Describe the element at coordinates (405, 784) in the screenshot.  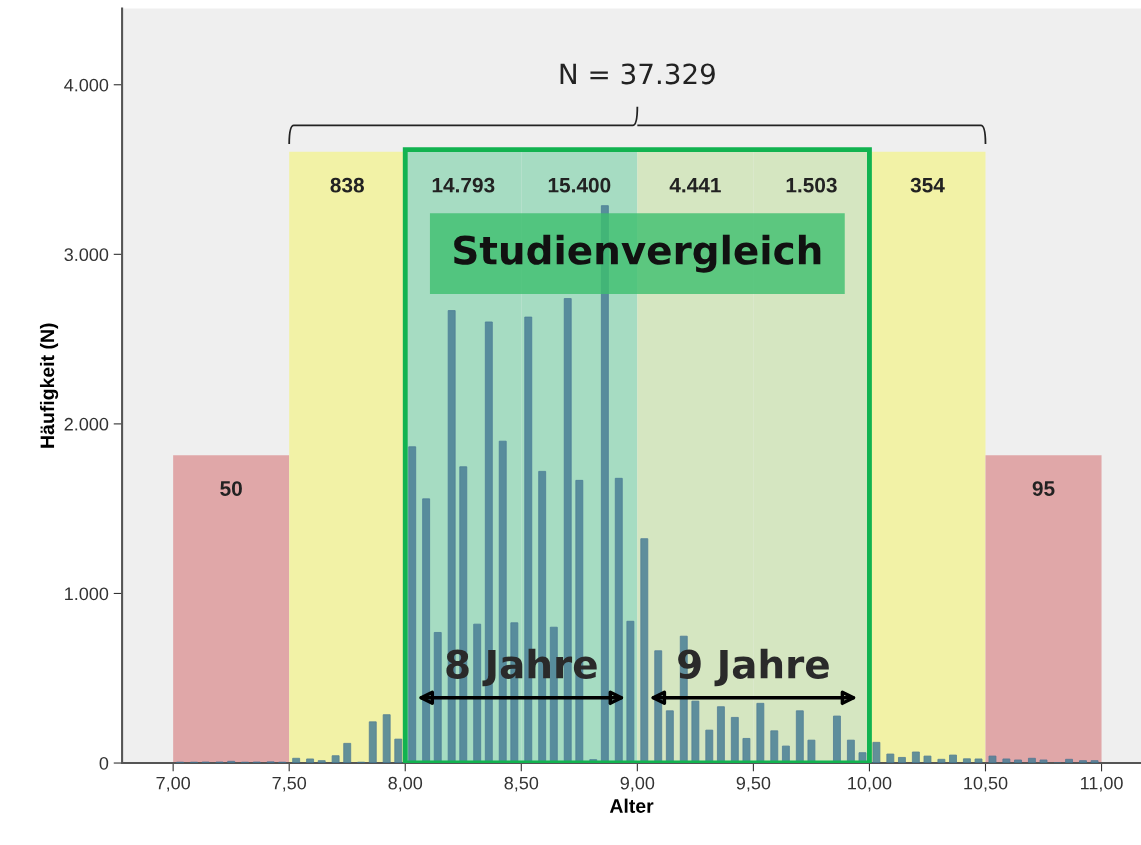
I see `x-tick-label: 8,00` at that location.